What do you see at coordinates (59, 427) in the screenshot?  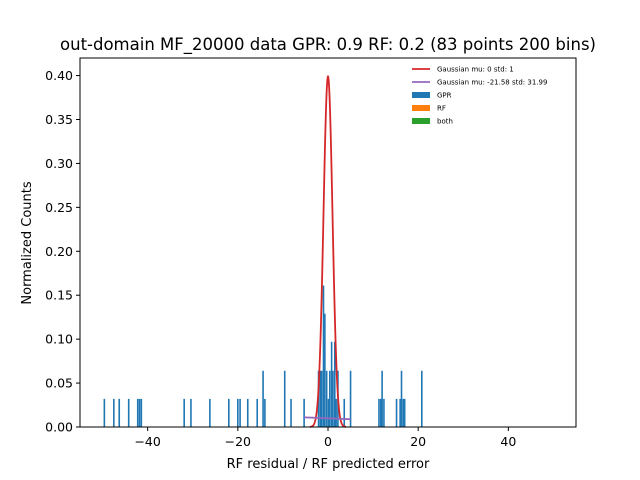 I see `y-tick-label: 0.00` at bounding box center [59, 427].